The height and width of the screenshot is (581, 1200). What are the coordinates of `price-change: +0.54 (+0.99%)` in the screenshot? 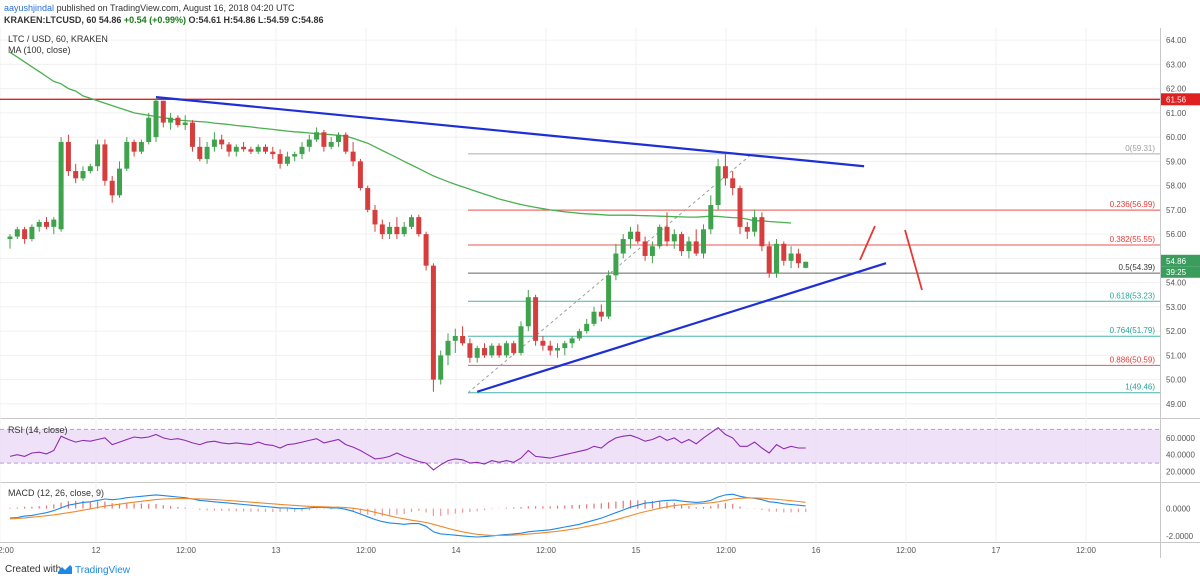 It's located at (154, 20).